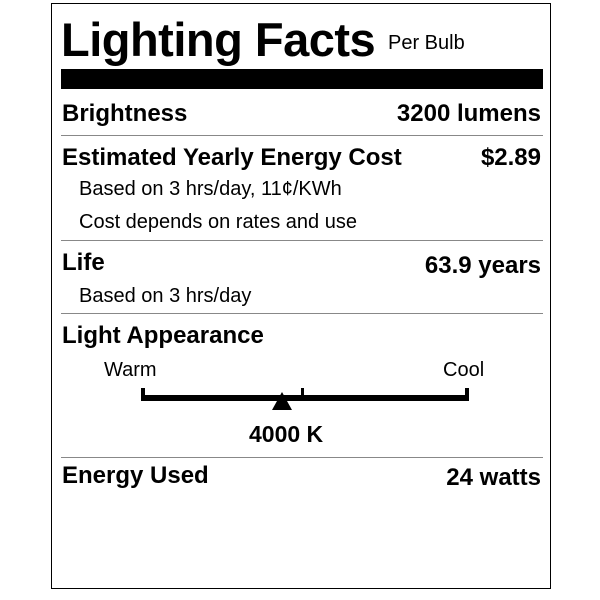 The width and height of the screenshot is (600, 600). What do you see at coordinates (286, 434) in the screenshot?
I see `appearance-value: 4000 K` at bounding box center [286, 434].